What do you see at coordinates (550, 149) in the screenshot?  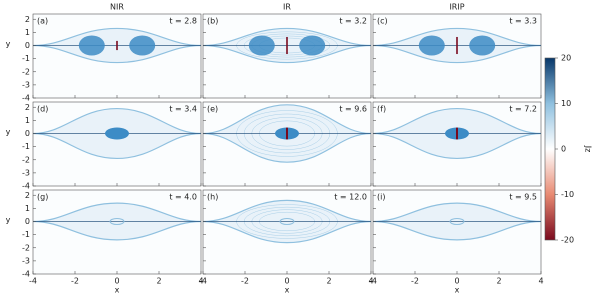 I see `colorbar` at bounding box center [550, 149].